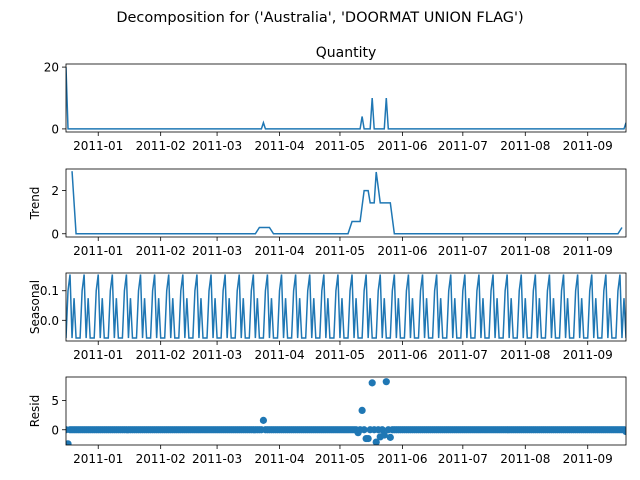 The width and height of the screenshot is (640, 480). What do you see at coordinates (35, 411) in the screenshot?
I see `y-axis-label: Resid` at bounding box center [35, 411].